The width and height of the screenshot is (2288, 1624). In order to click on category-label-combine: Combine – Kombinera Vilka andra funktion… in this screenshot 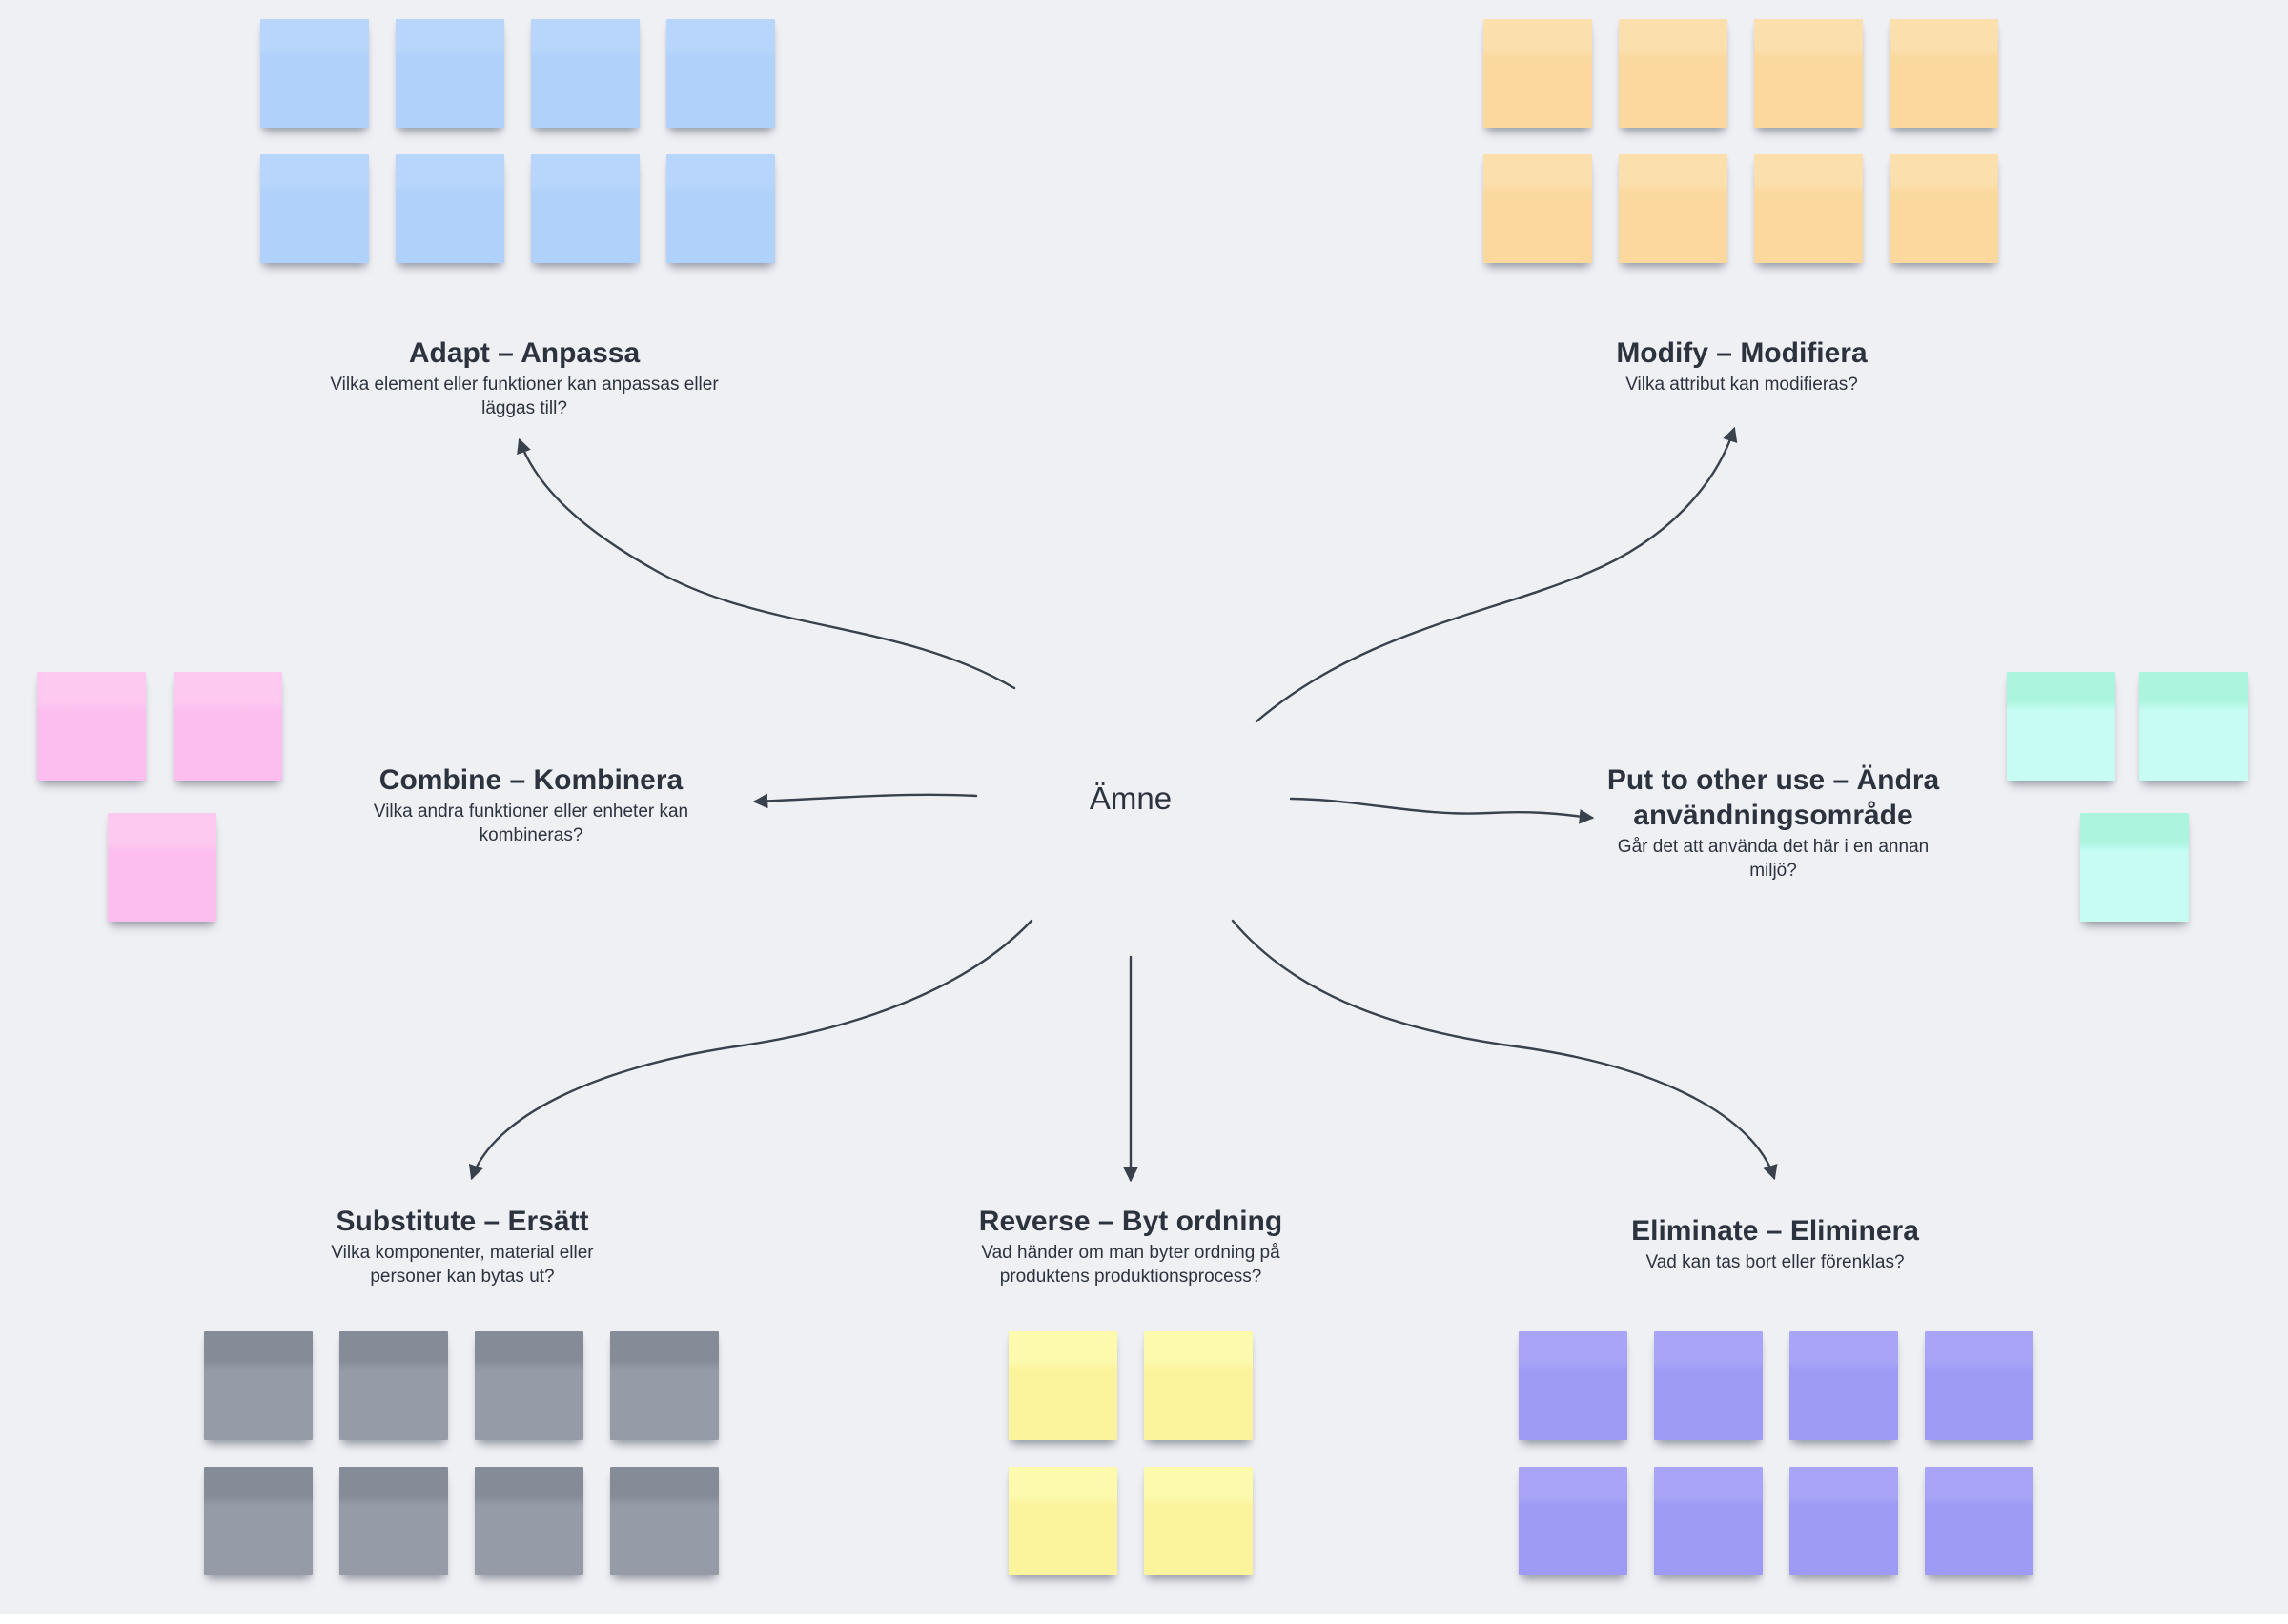, I will do `click(531, 804)`.